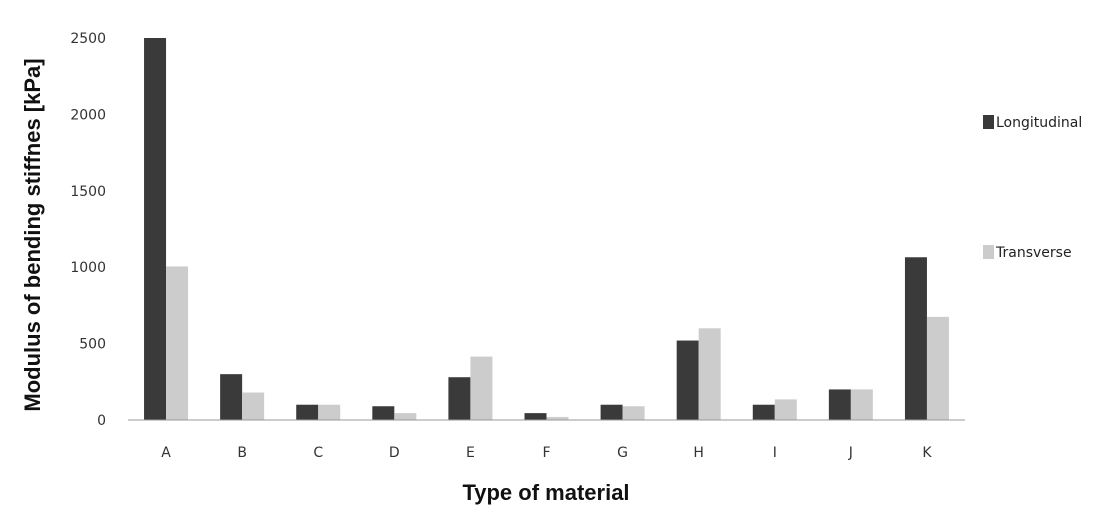 The height and width of the screenshot is (508, 1119). Describe the element at coordinates (850, 453) in the screenshot. I see `x-tick-label: J` at that location.